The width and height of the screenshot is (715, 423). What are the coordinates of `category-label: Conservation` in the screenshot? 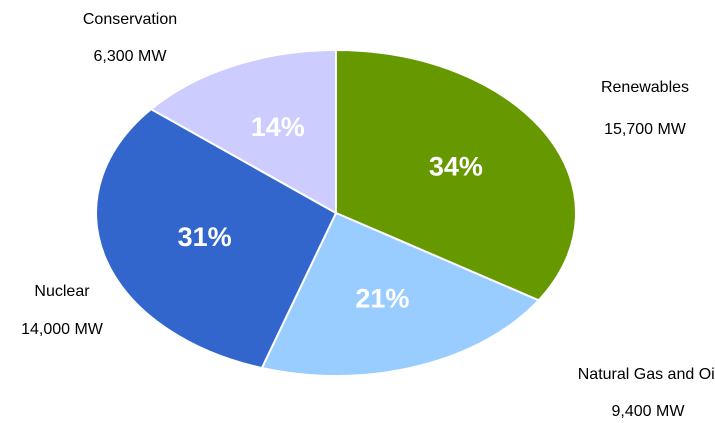 It's located at (130, 19).